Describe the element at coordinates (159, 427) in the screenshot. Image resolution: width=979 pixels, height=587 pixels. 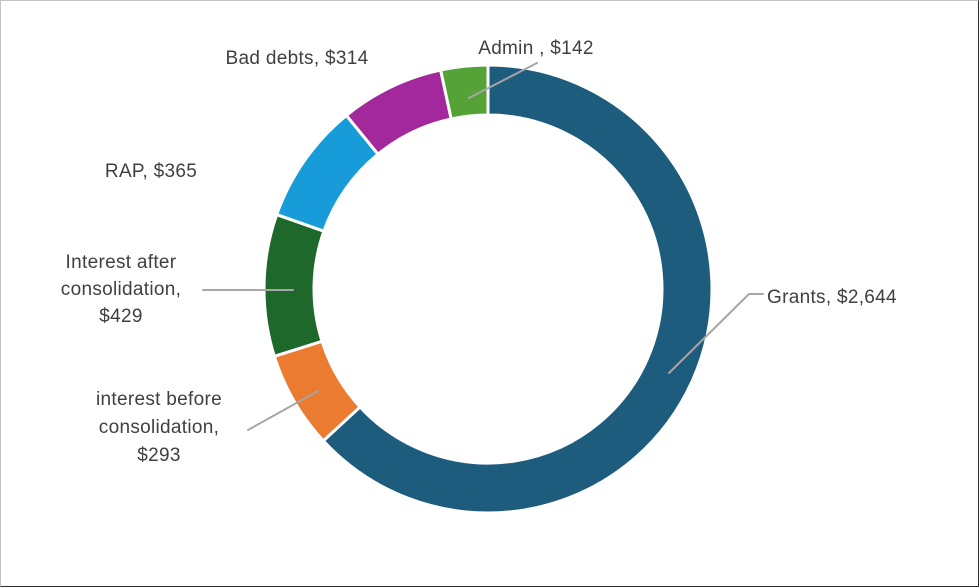
I see `data-label-interest-before-consolidation: interest before consolidation, $293` at that location.